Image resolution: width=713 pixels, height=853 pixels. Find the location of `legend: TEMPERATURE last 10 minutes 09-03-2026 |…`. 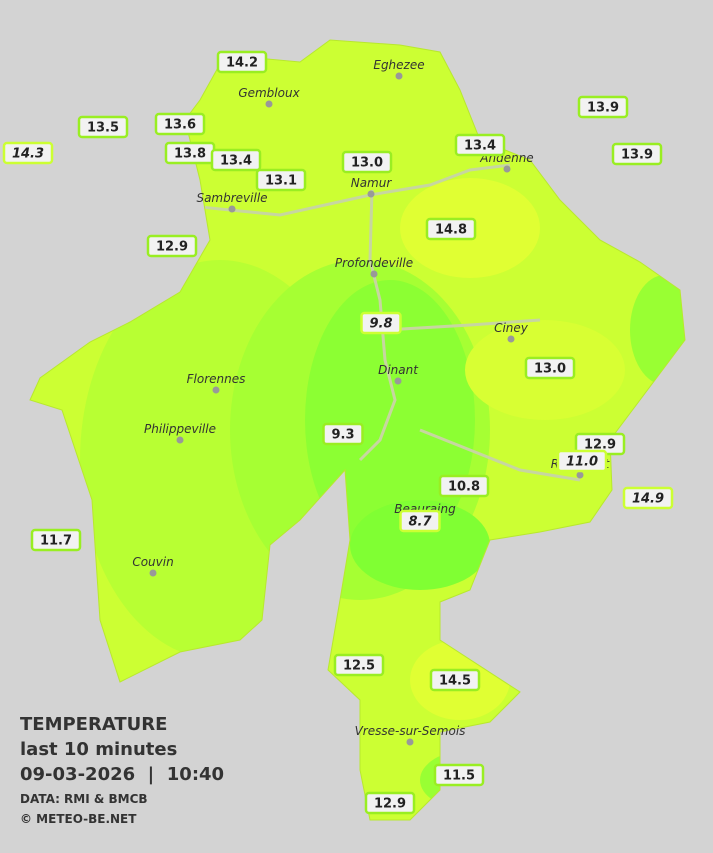

legend: TEMPERATURE last 10 minutes 09-03-2026 |… is located at coordinates (122, 770).